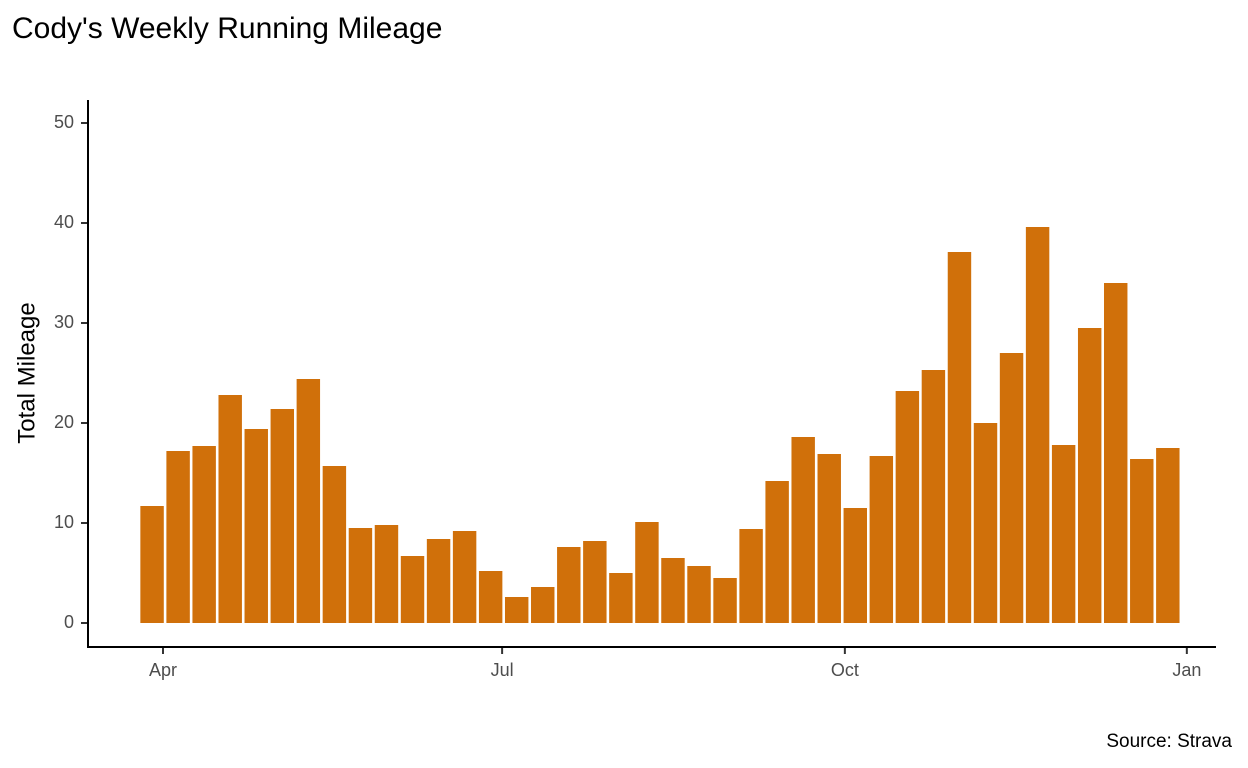 The height and width of the screenshot is (768, 1248). I want to click on y-axis-label: Total Mileage, so click(26, 372).